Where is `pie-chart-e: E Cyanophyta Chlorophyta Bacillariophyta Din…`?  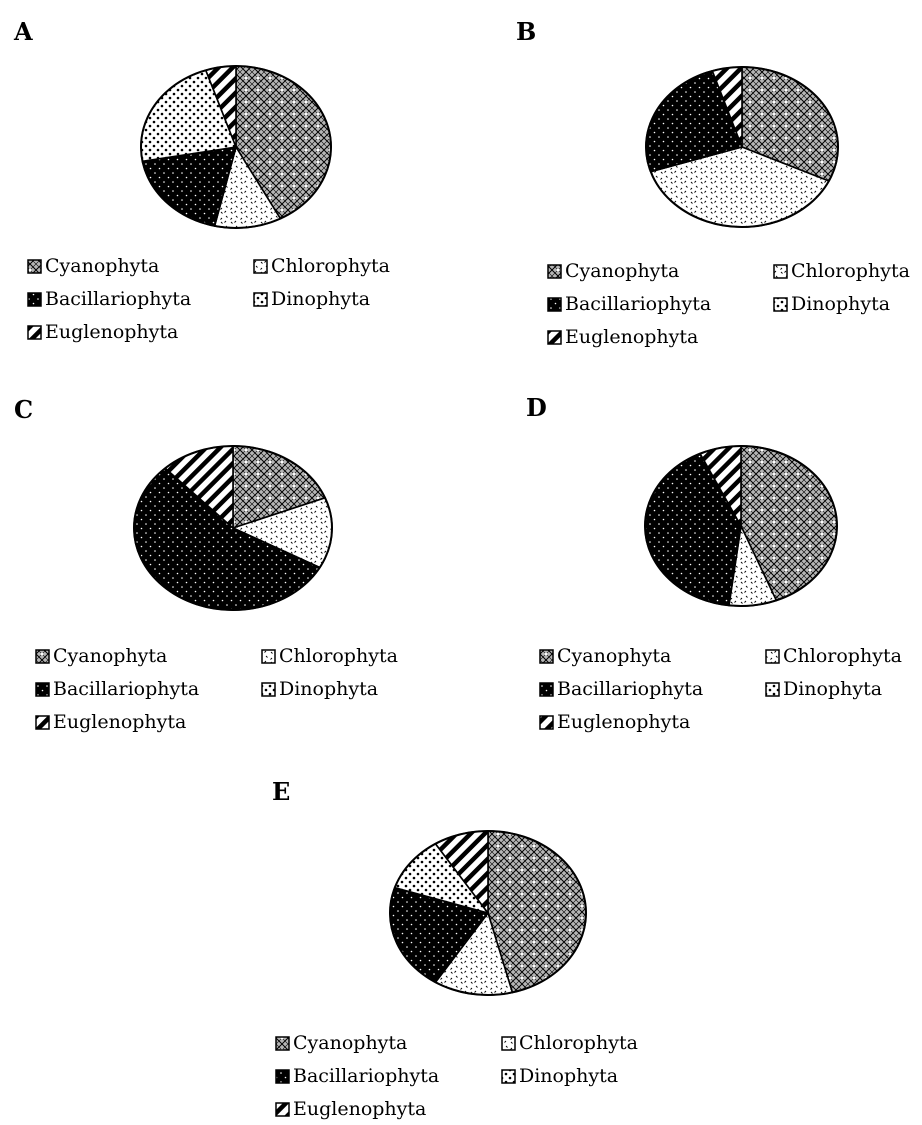
pie-chart-e: E Cyanophyta Chlorophyta Bacillariophyta Din… is located at coordinates (455, 948).